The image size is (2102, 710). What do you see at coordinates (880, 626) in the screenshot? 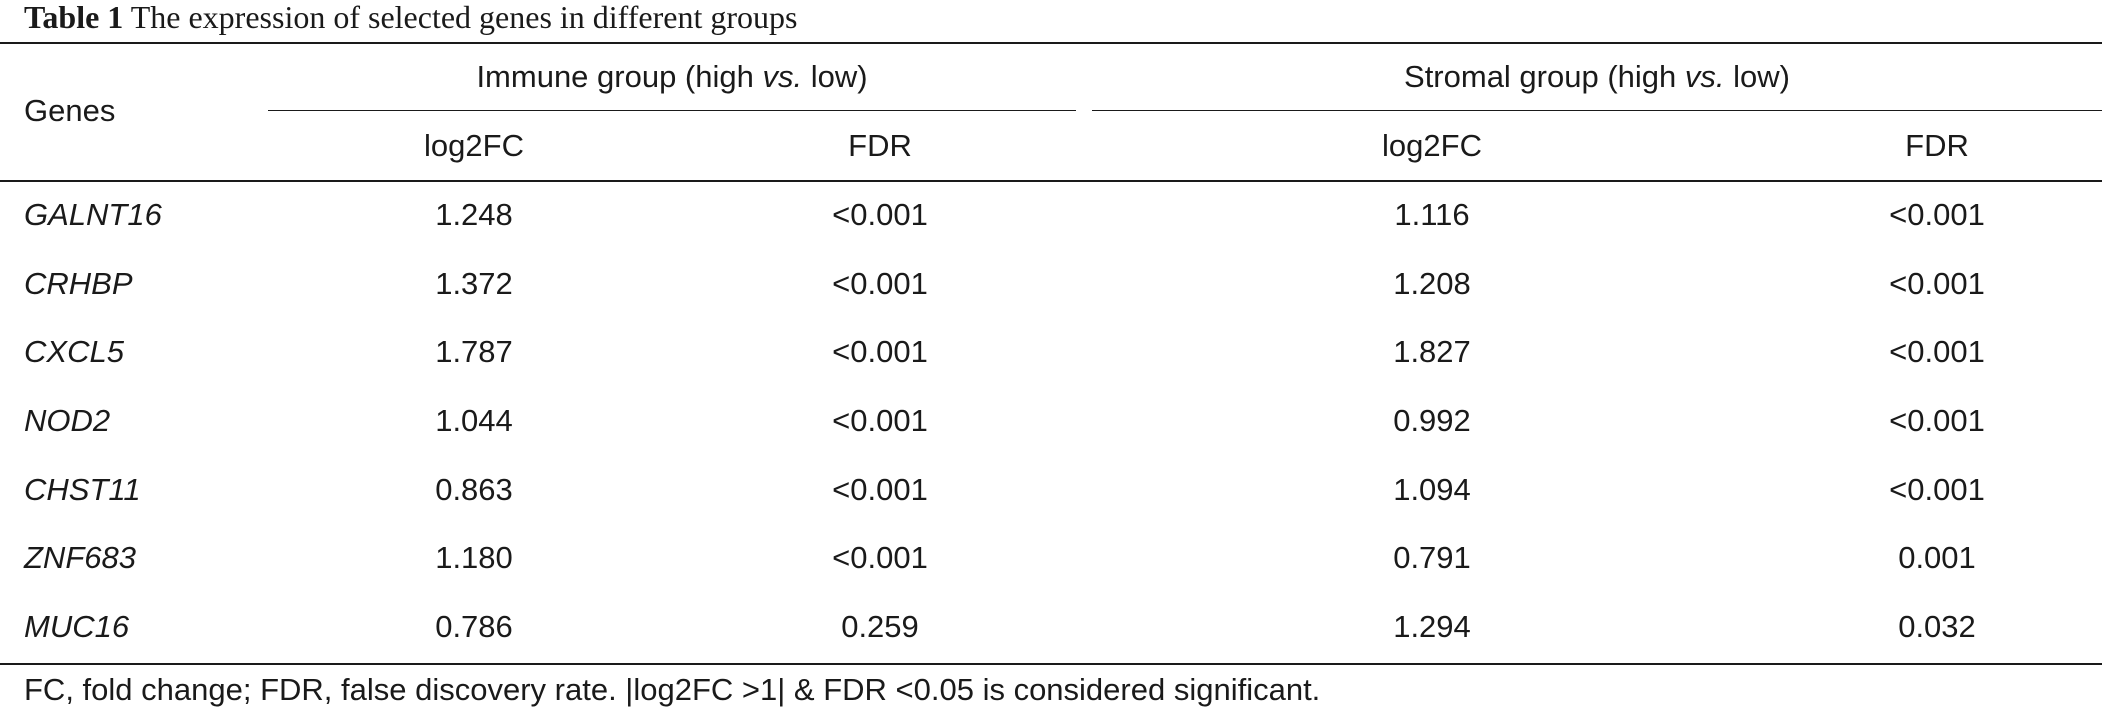
I see `table-cell: 0.259` at bounding box center [880, 626].